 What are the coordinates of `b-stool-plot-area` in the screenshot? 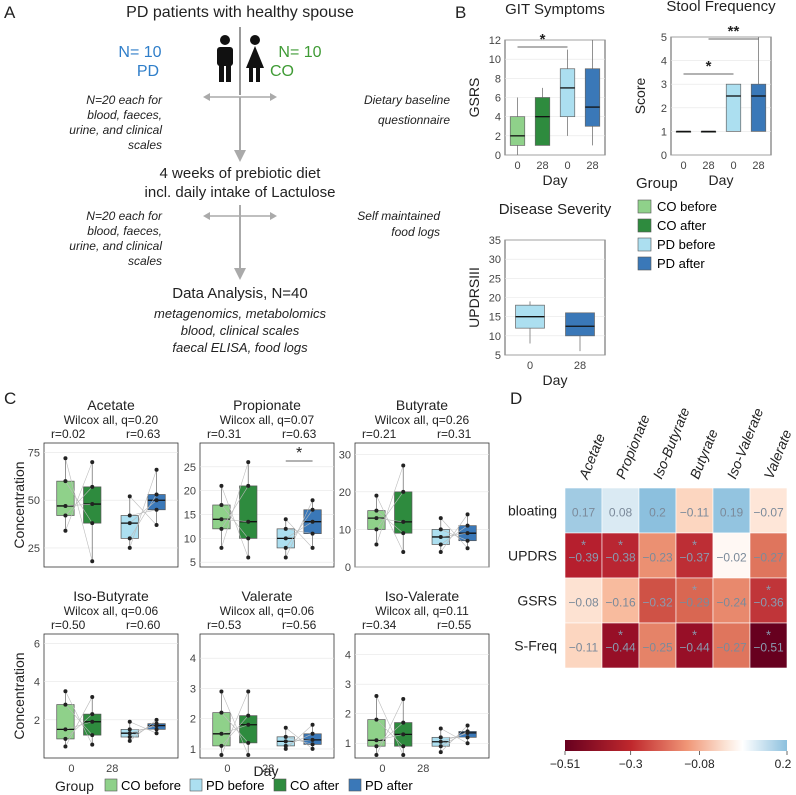 It's located at (721, 96).